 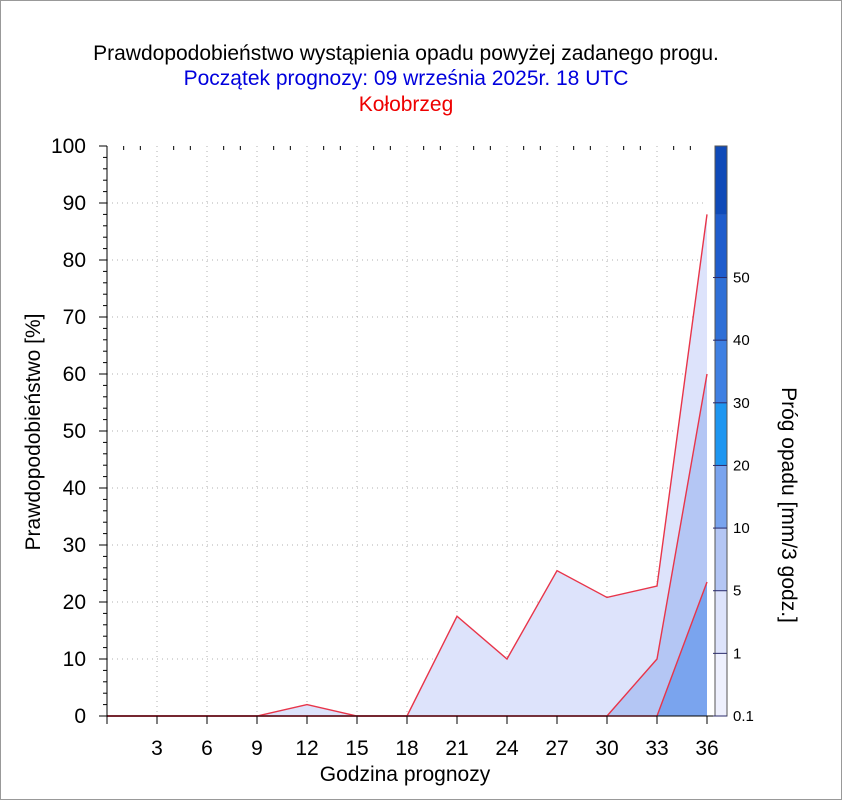 I want to click on location-subtitle: Kołobrzeg, so click(x=406, y=104).